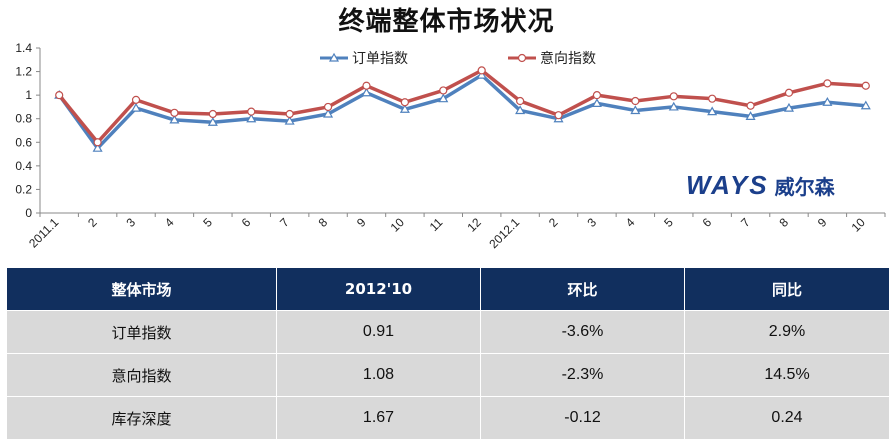 The width and height of the screenshot is (893, 441). I want to click on row-label: 意向指数, so click(141, 375).